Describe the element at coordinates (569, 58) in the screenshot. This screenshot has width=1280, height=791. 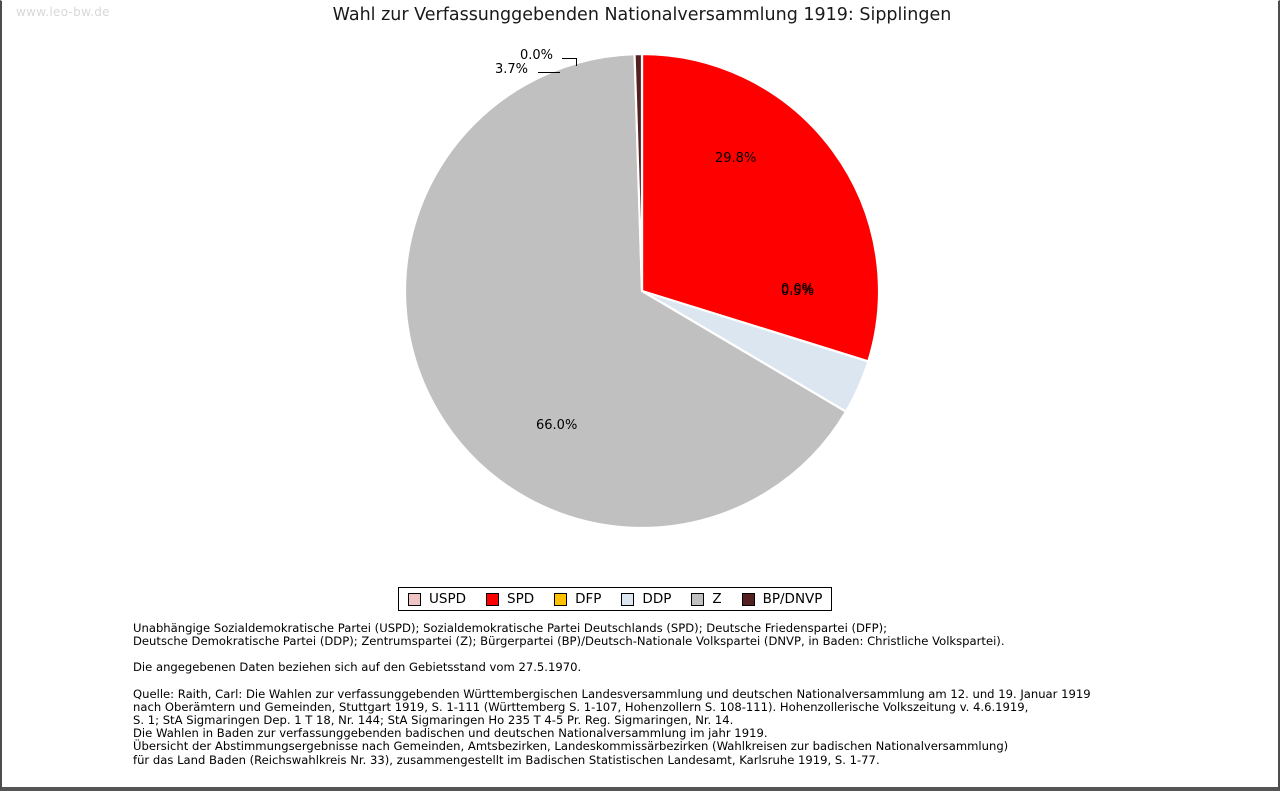
I see `leader-line-uspd-horizontal` at that location.